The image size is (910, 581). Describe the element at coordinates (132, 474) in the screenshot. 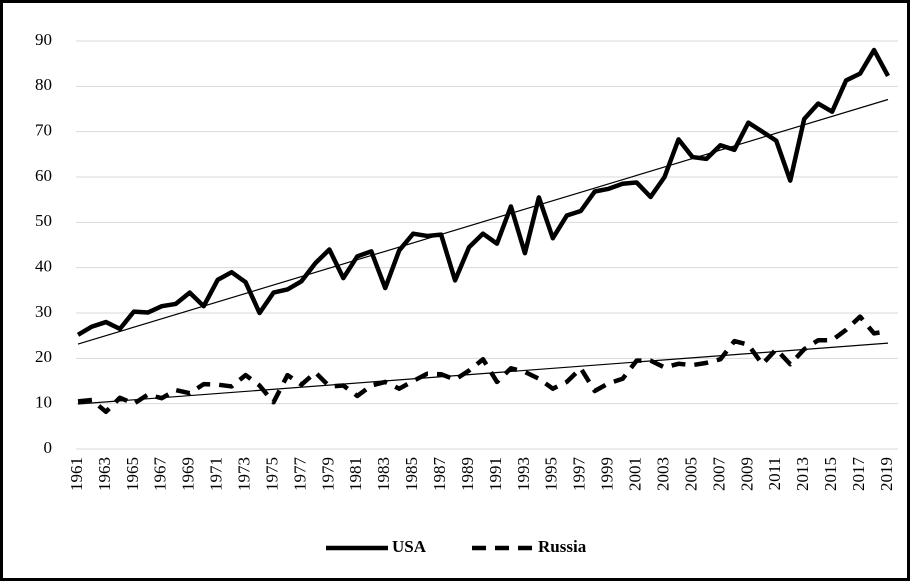

I see `x-tick-label: 1965` at that location.